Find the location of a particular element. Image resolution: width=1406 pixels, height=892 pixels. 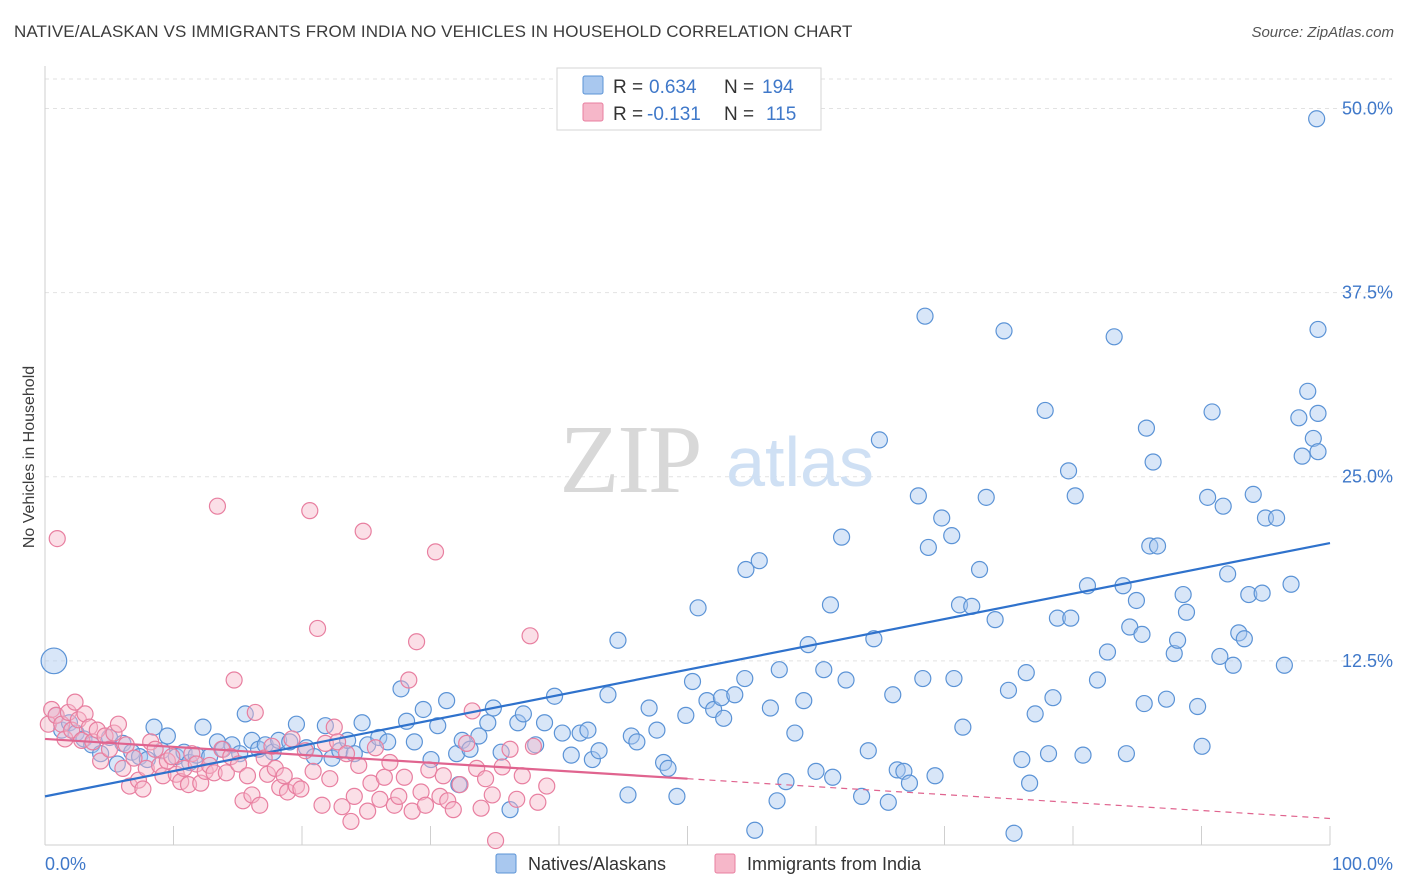

bottom-legend-label-india: Immigrants from India is located at coordinates (834, 864).